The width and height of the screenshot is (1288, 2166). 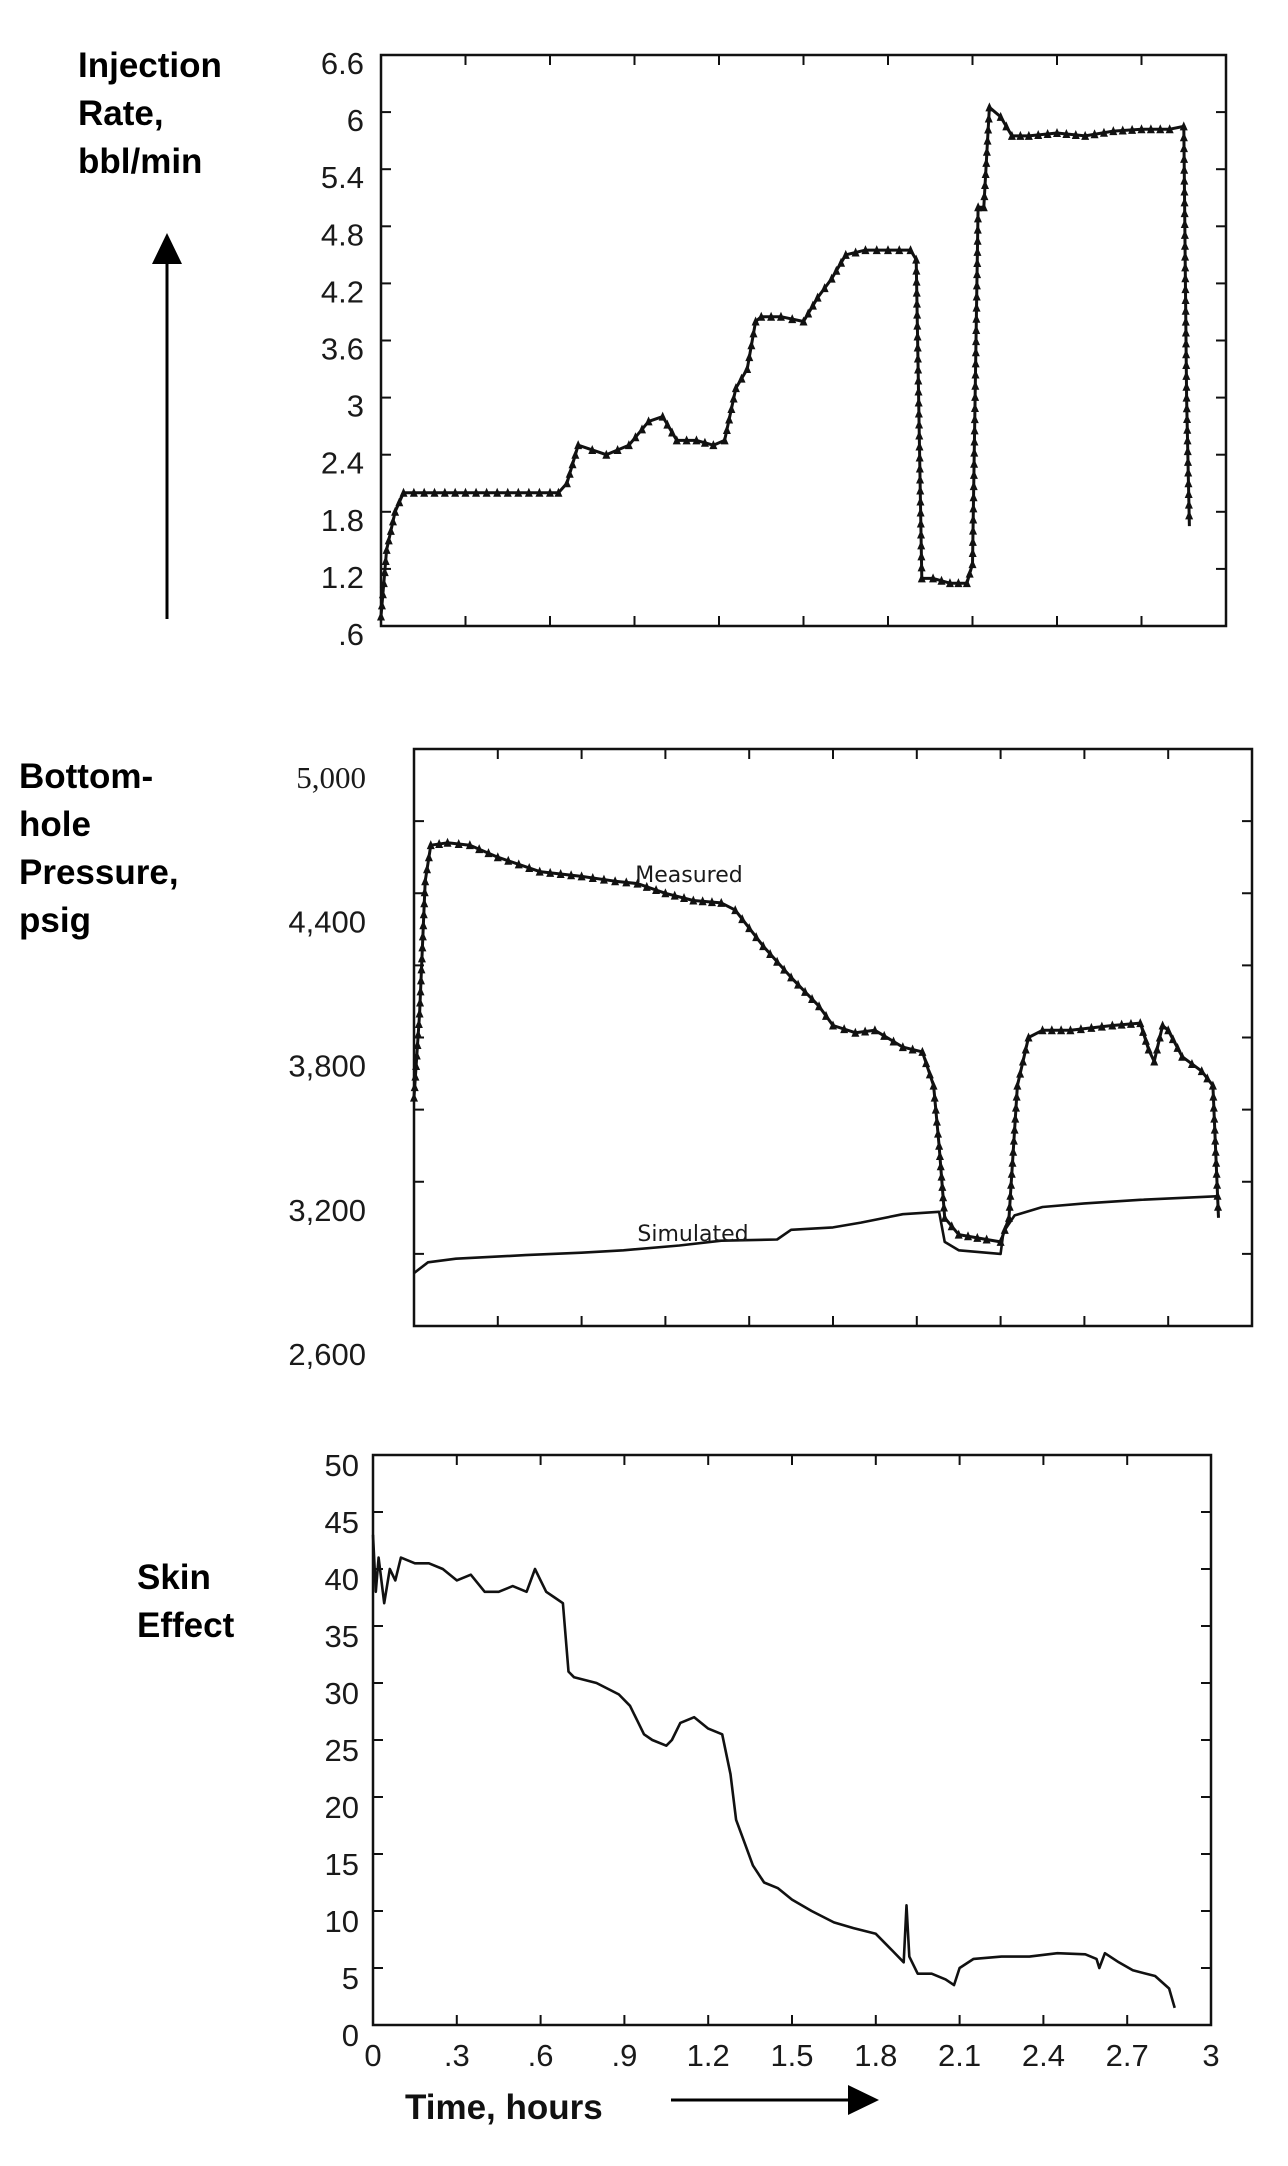 I want to click on injection-rate-ylabel: Injection Rate, bbl/min, so click(x=150, y=114).